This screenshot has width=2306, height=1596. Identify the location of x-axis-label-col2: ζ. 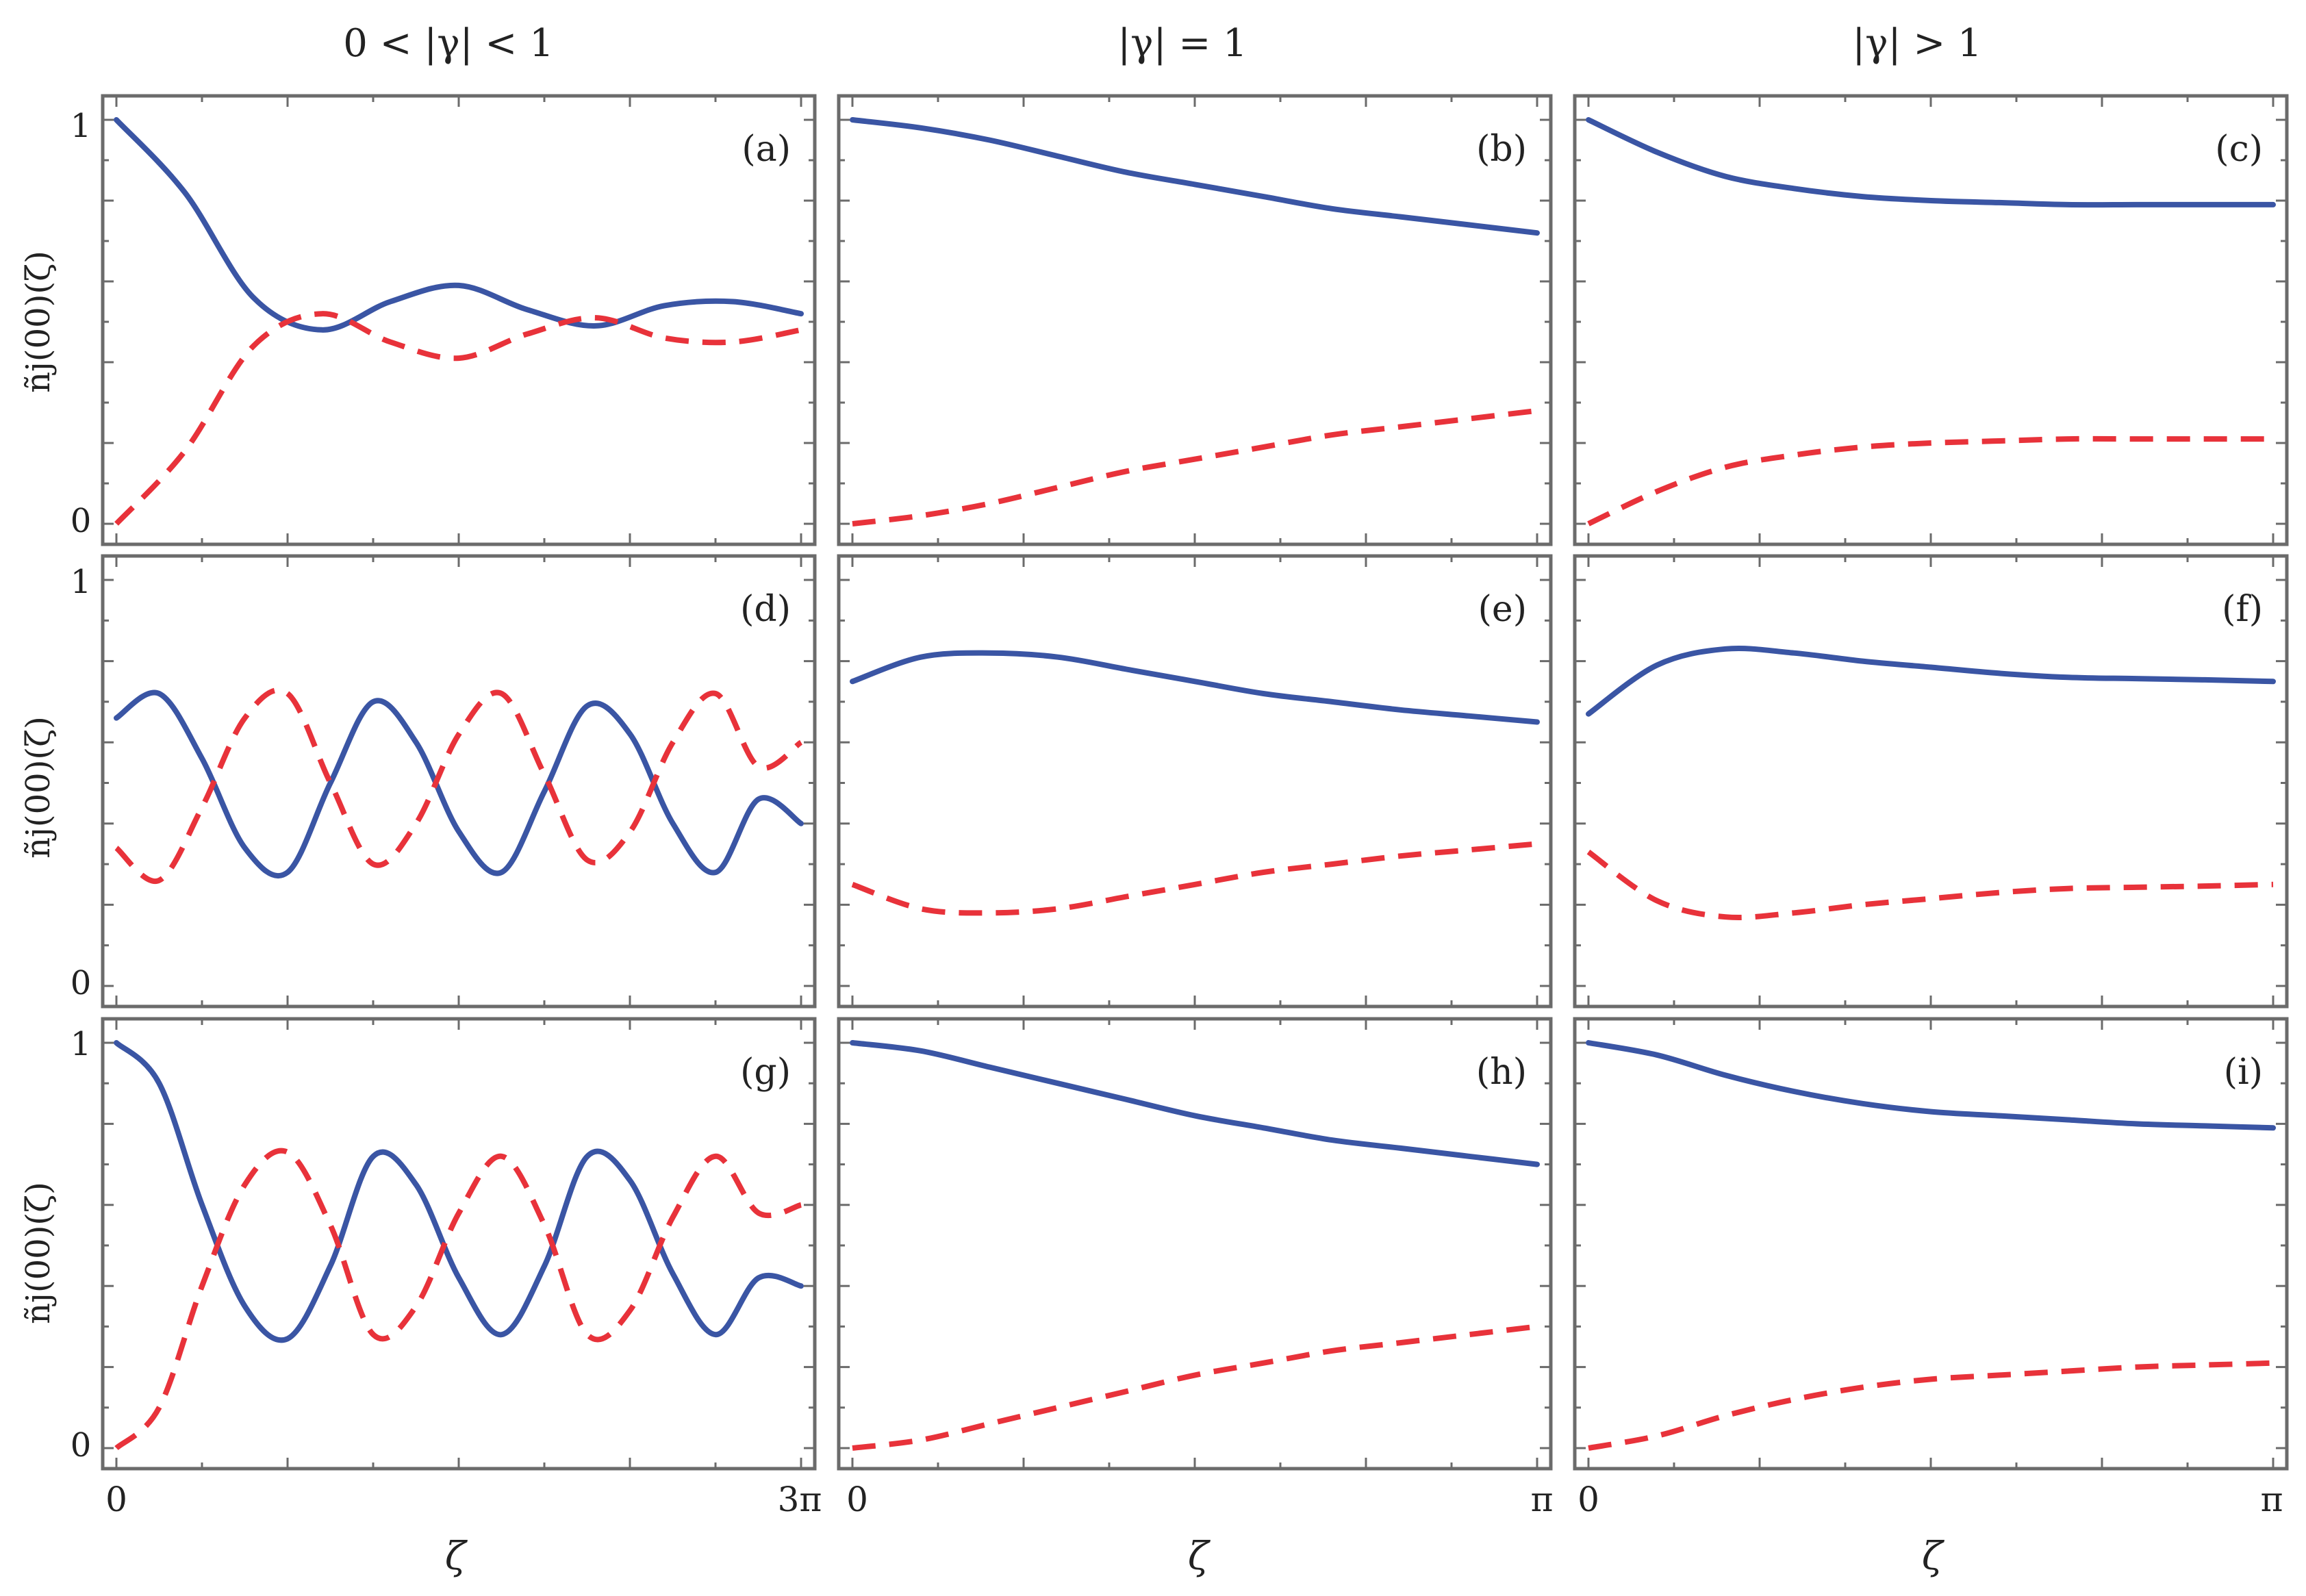
(1199, 1556).